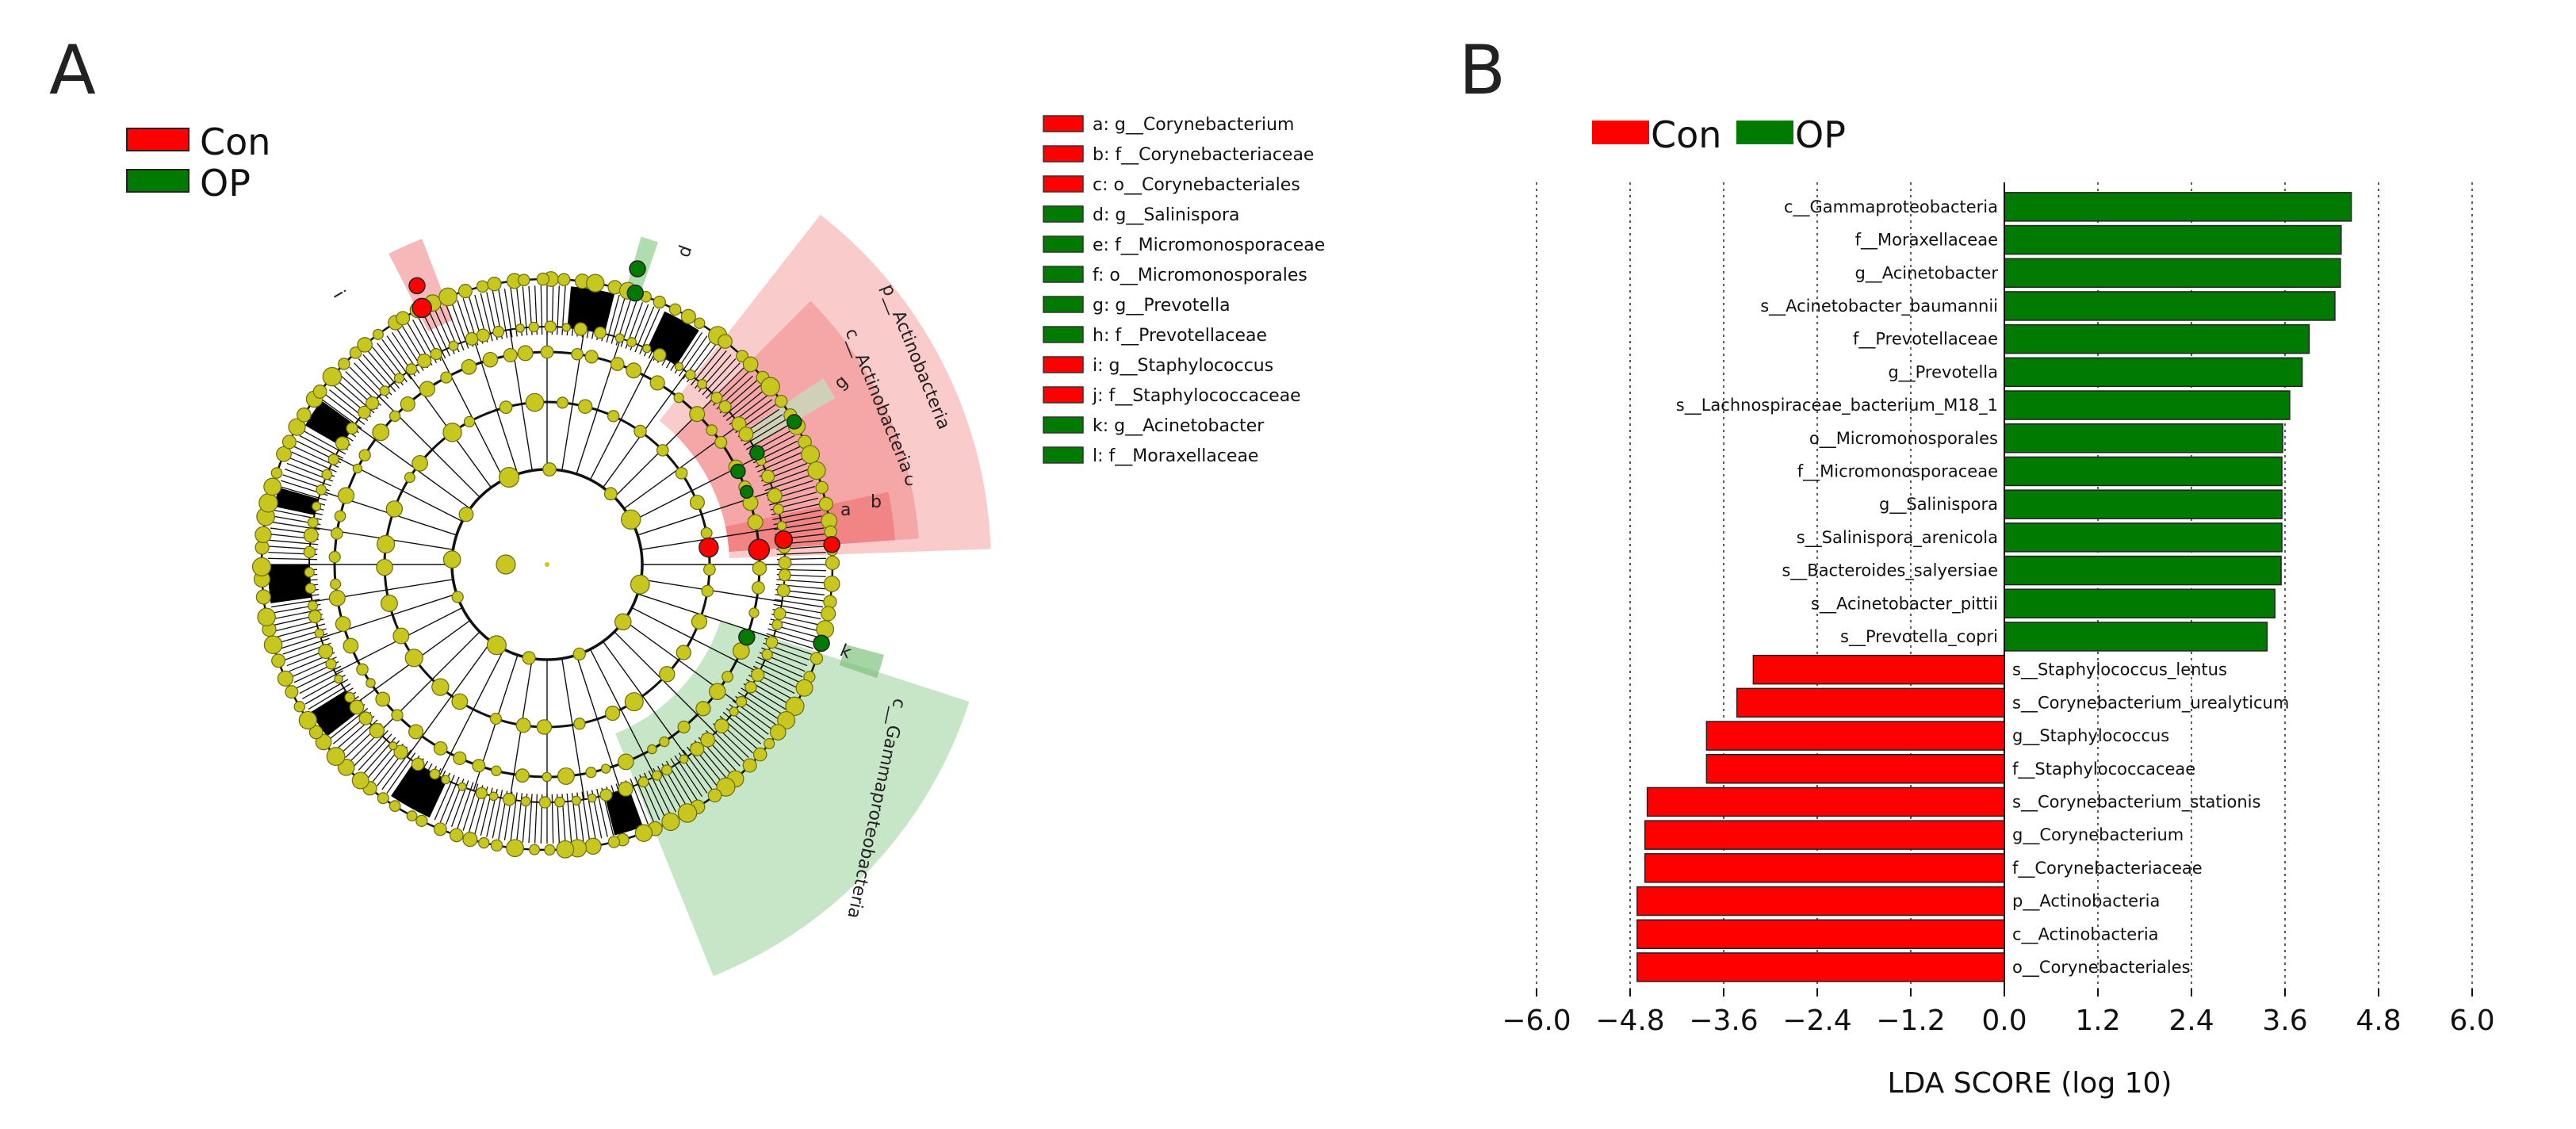 The image size is (2576, 1129). Describe the element at coordinates (1919, 637) in the screenshot. I see `lda-bar-label: s__Prevotella_copri` at that location.